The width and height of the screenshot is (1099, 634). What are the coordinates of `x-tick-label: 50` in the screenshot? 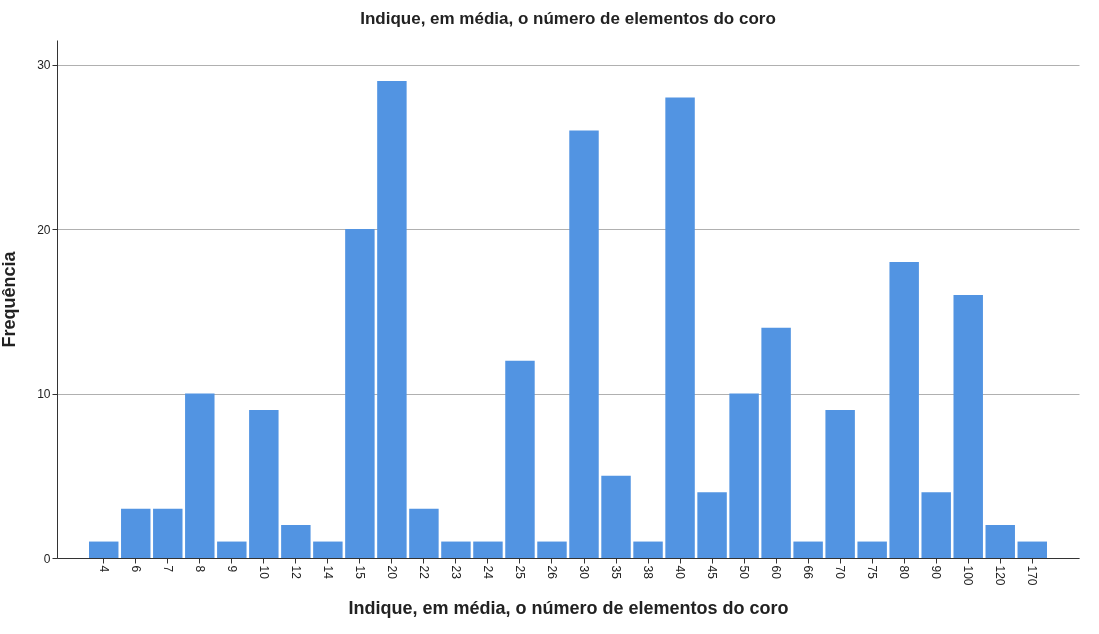 It's located at (744, 572).